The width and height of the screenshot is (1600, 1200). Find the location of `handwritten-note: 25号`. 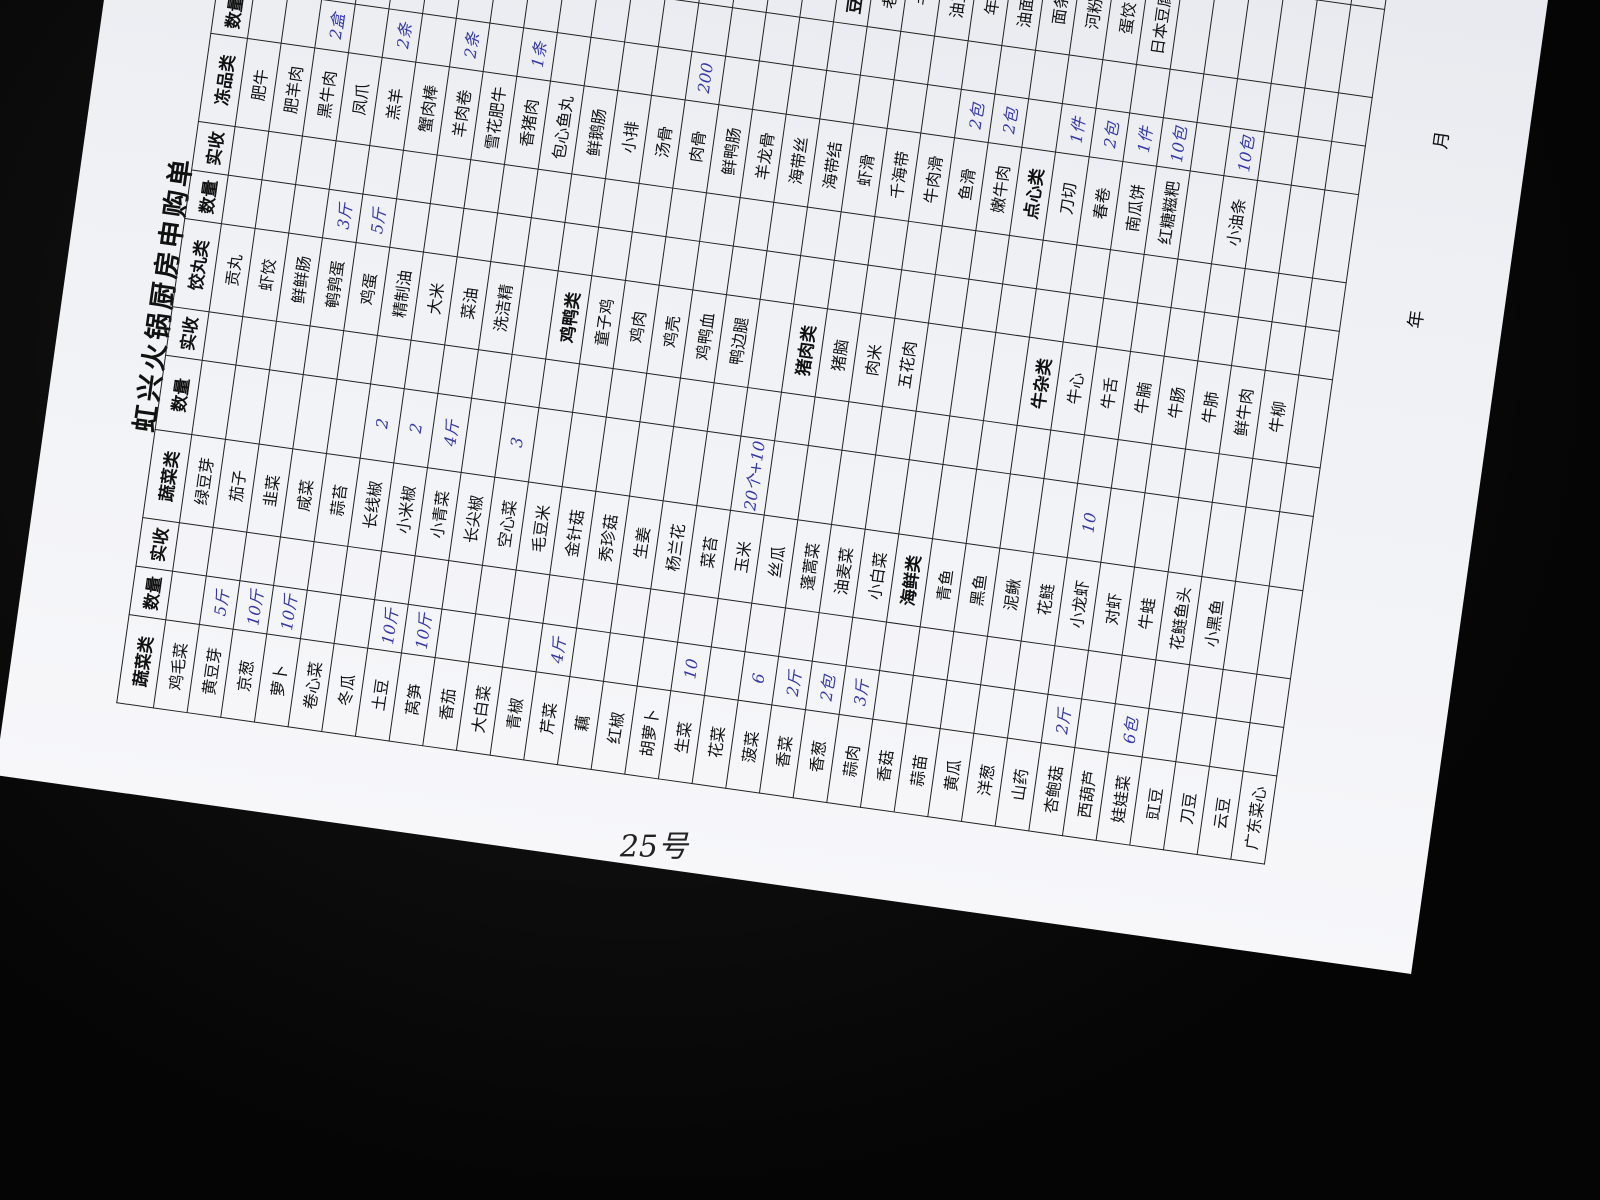

handwritten-note: 25号 is located at coordinates (654, 847).